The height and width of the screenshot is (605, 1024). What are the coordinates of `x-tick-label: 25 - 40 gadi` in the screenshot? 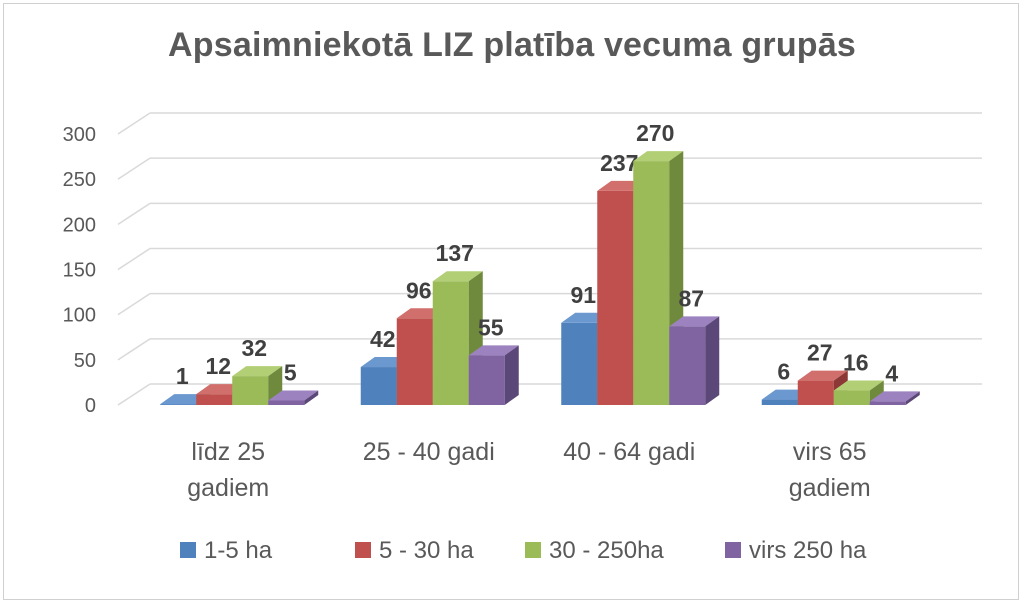 It's located at (429, 452).